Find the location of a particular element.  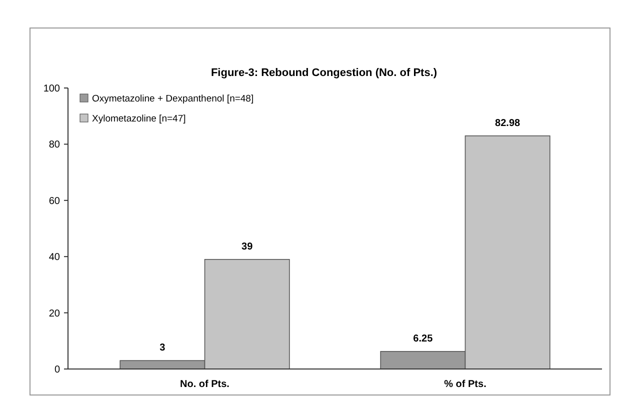

y-tick-label: 60 is located at coordinates (54, 201).